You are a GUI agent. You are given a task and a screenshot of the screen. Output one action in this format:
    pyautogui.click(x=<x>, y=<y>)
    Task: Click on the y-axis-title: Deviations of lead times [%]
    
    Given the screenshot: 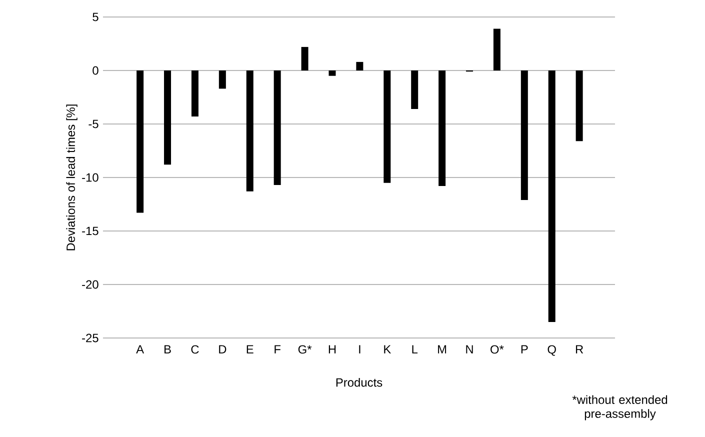 What is the action you would take?
    pyautogui.click(x=72, y=177)
    